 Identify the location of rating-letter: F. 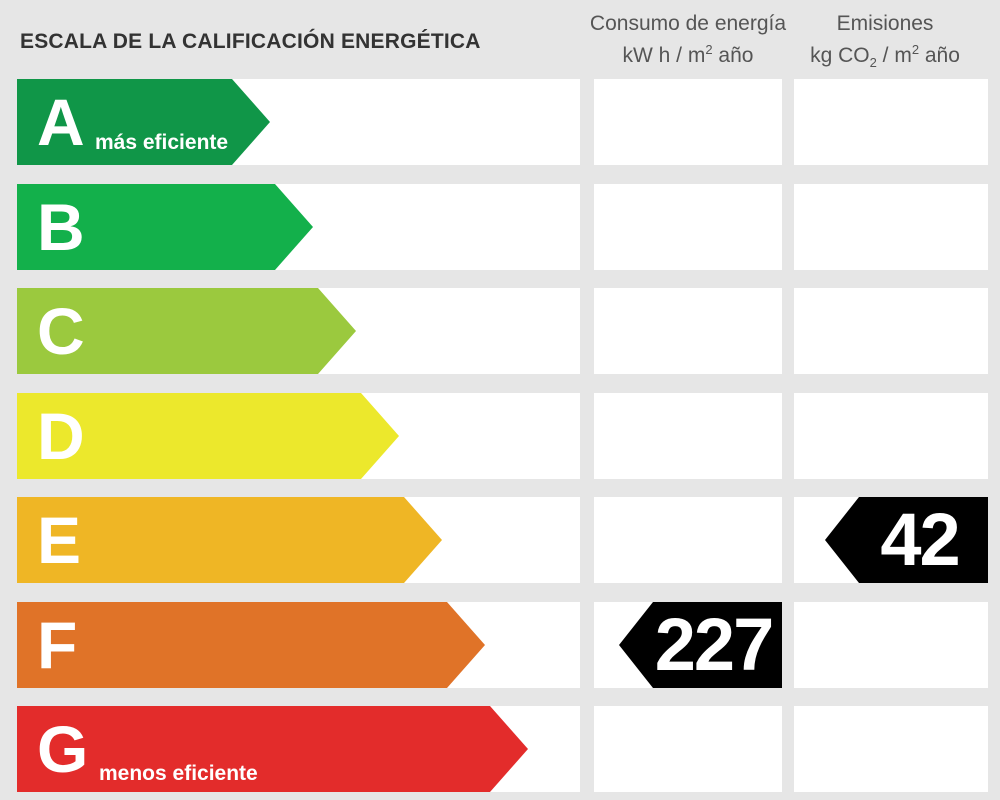
(57, 645).